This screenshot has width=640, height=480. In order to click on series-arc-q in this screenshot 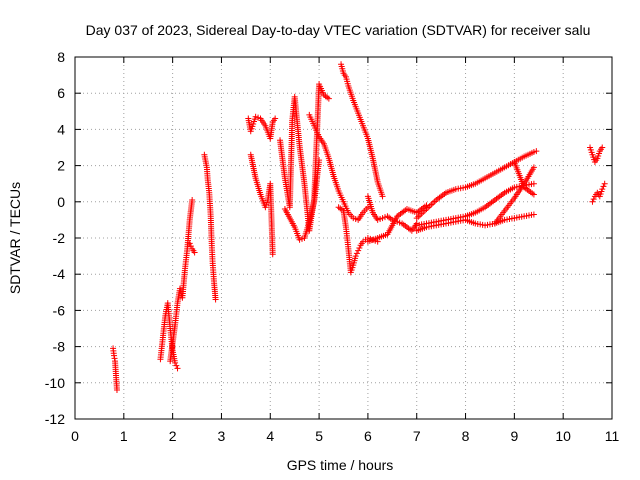, I will do `click(475, 222)`.